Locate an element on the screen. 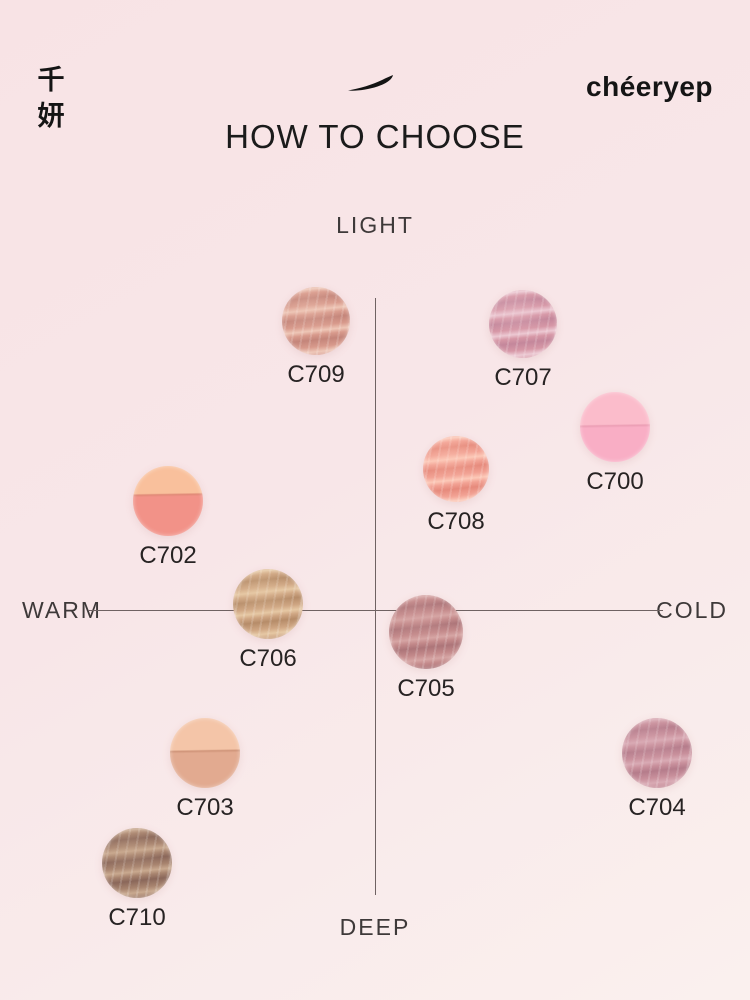  axis-label-deep: DEEP is located at coordinates (375, 927).